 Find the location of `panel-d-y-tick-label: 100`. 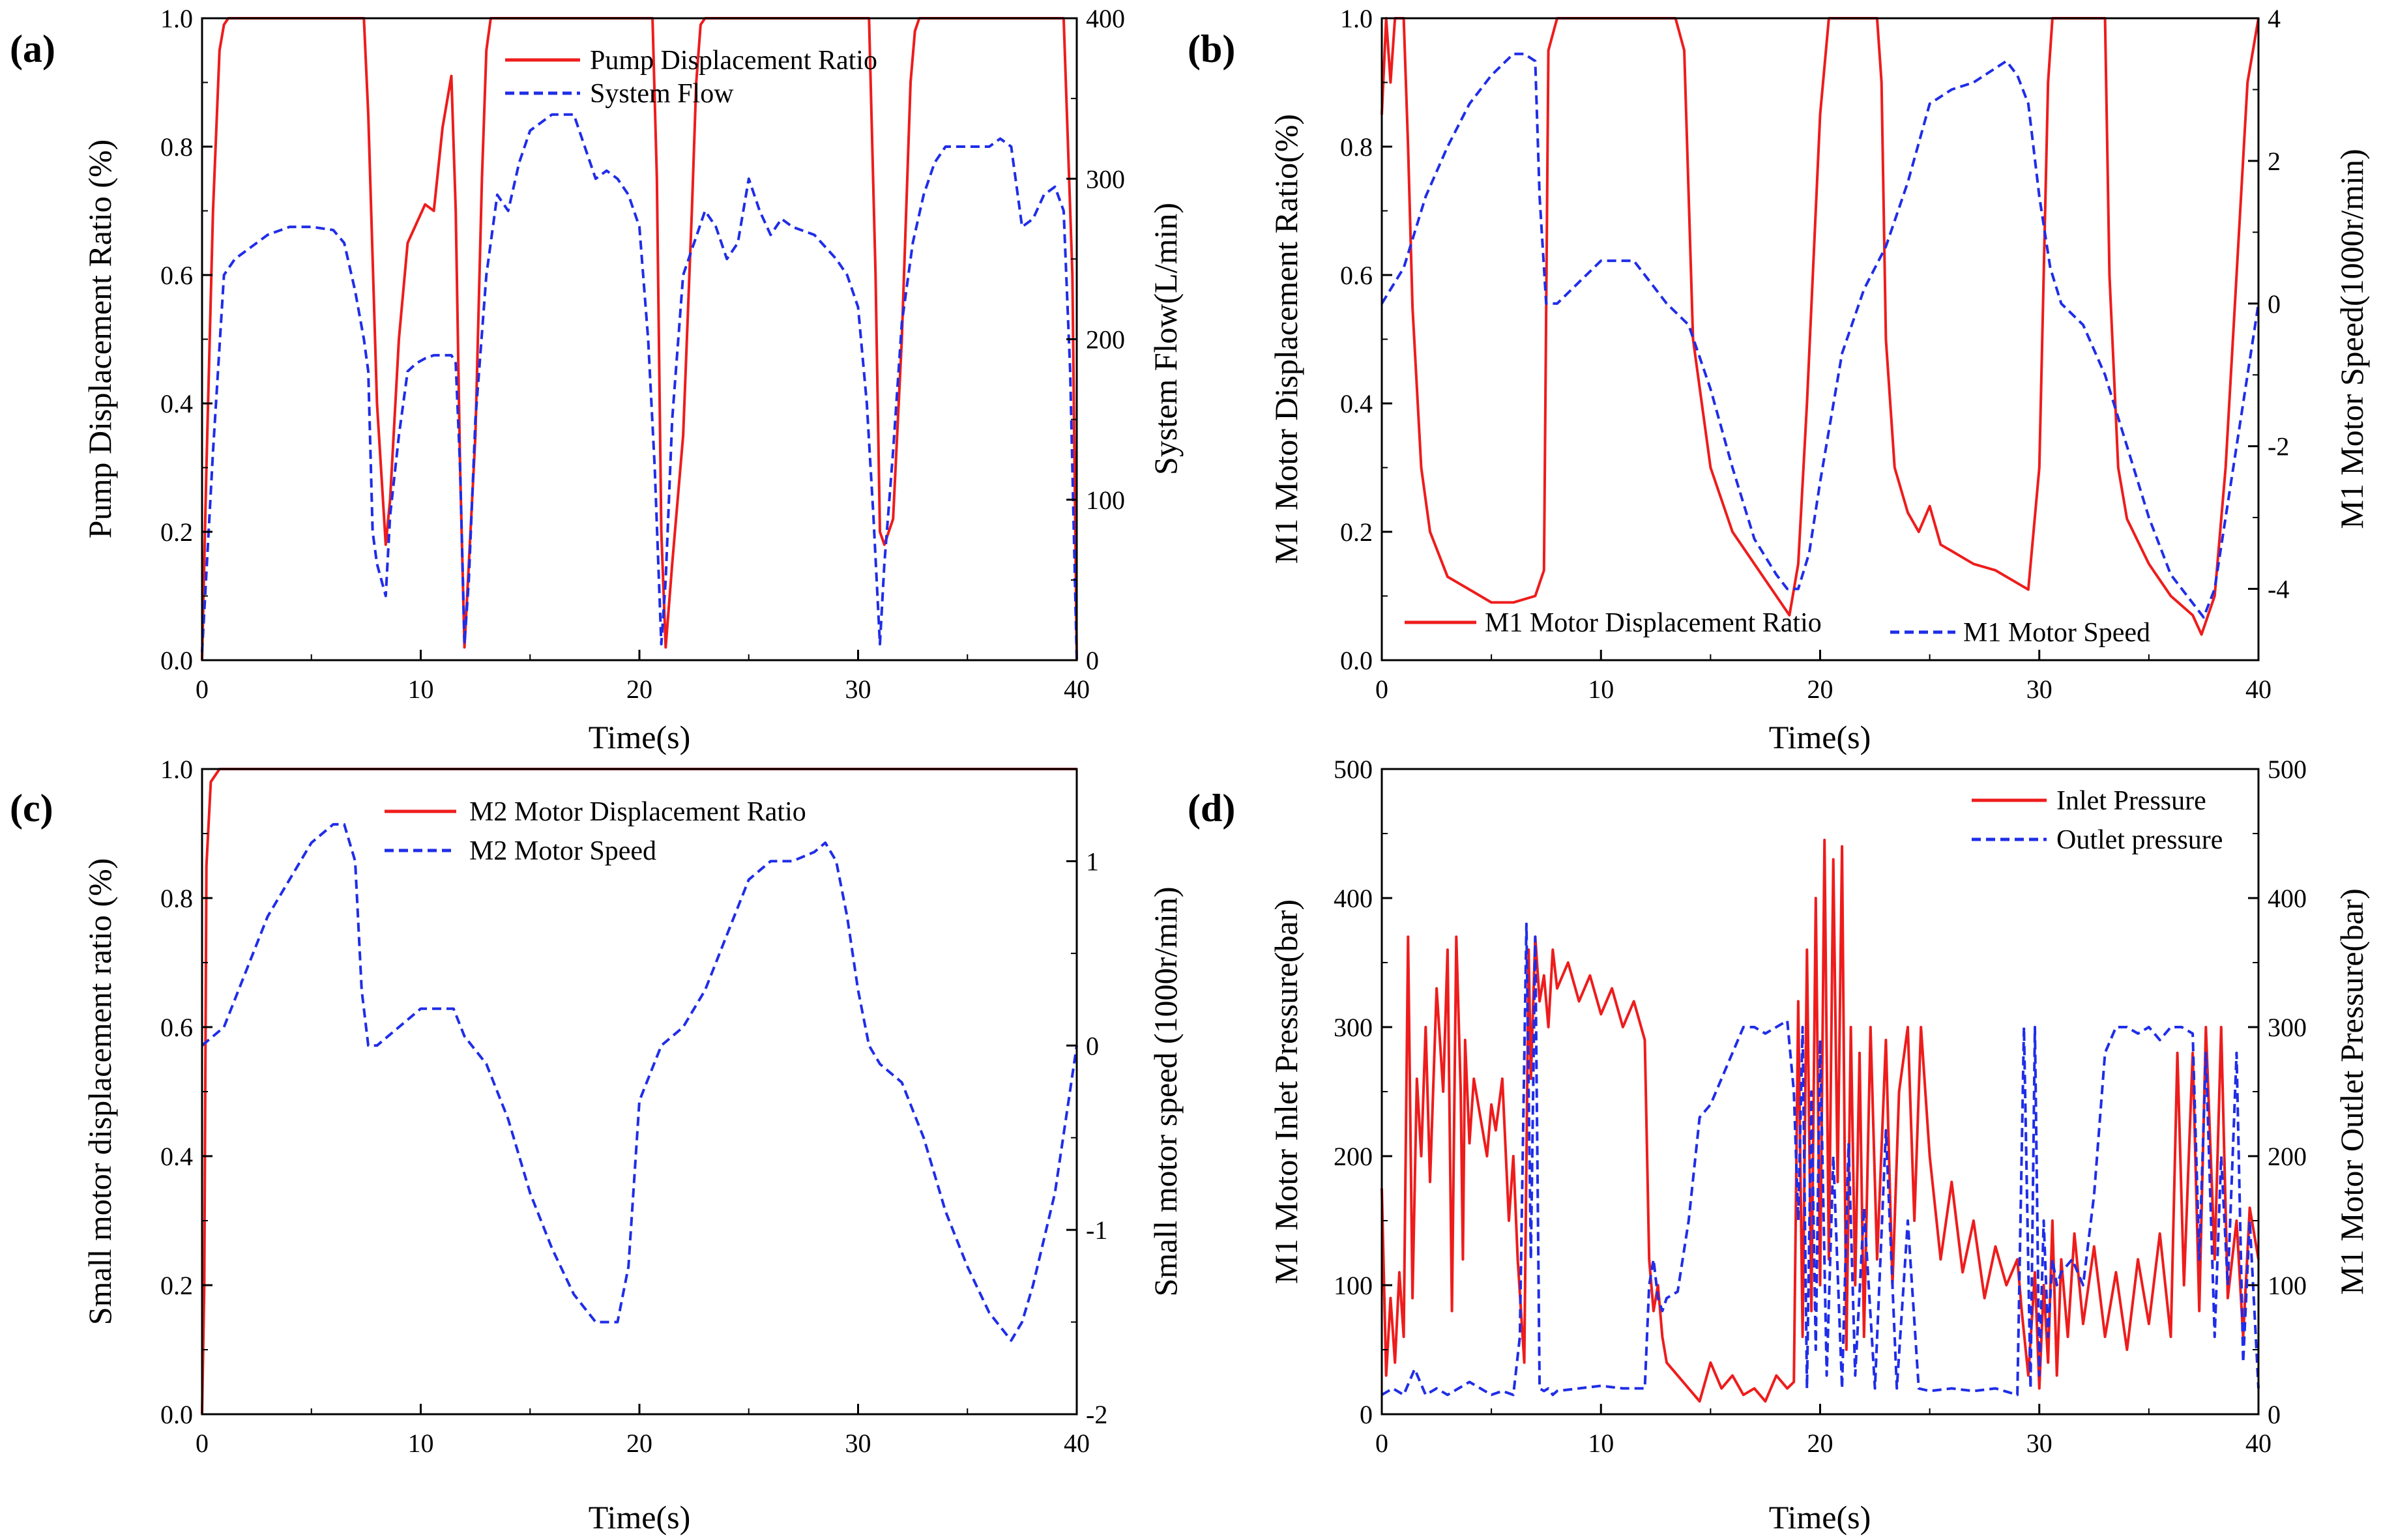

panel-d-y-tick-label: 100 is located at coordinates (1353, 1285).